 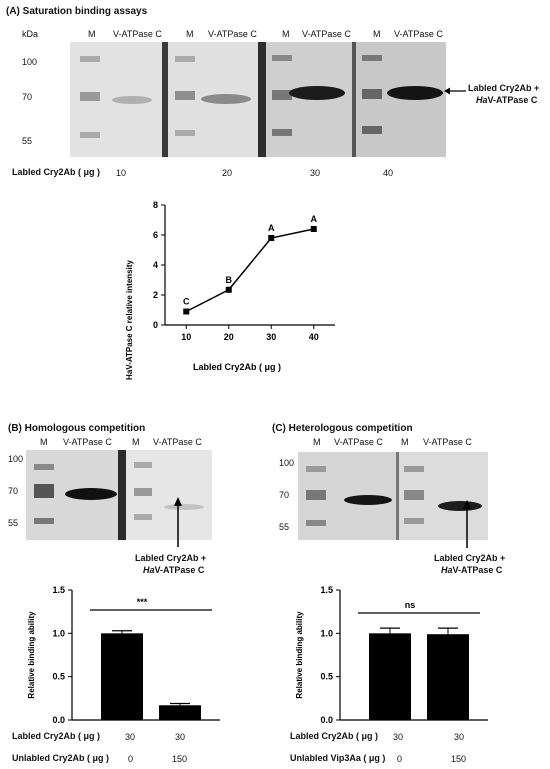 I want to click on dose-value: 30, so click(x=315, y=173).